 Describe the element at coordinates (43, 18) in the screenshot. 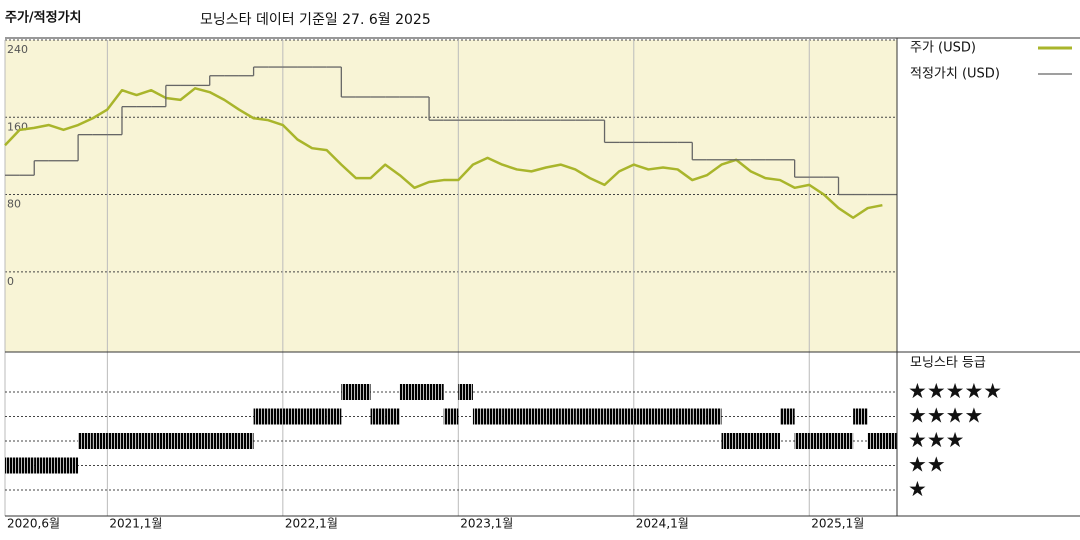

I see `chart-title: 주가/적정가치` at that location.